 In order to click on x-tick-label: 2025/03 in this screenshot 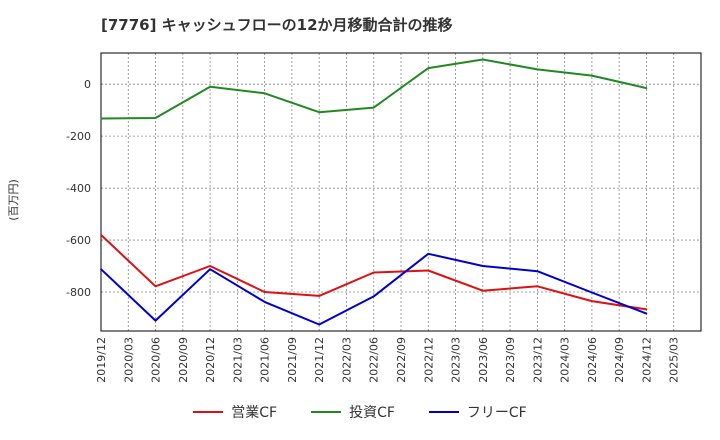, I will do `click(674, 360)`.